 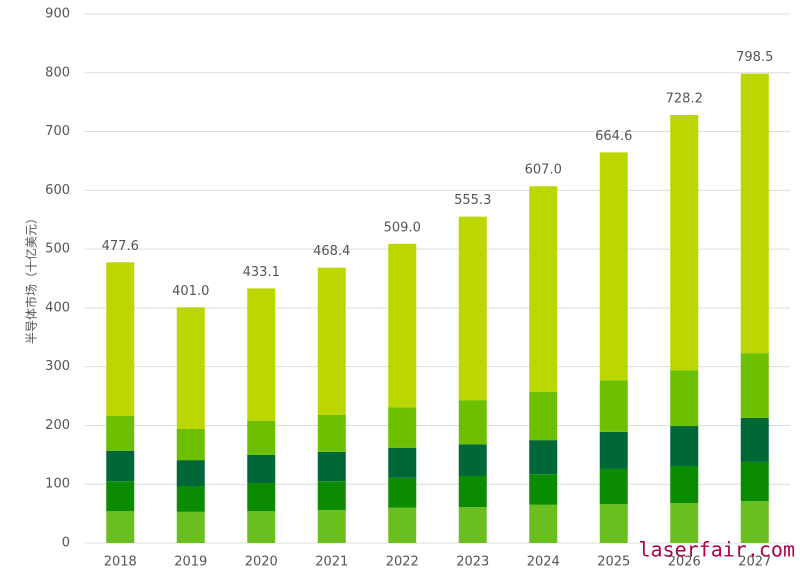 I want to click on y-tick-label: 400, so click(x=57, y=307).